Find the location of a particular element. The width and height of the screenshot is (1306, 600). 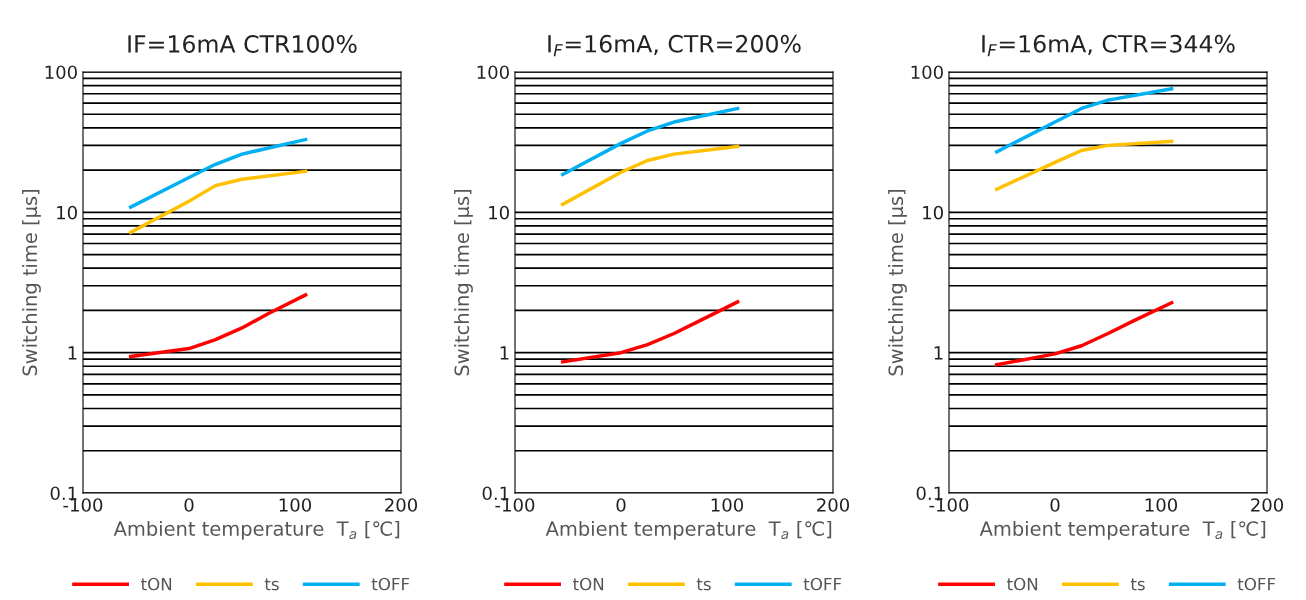

chart-title: I$_{F}$=16mA, CTR=344% is located at coordinates (1108, 45).